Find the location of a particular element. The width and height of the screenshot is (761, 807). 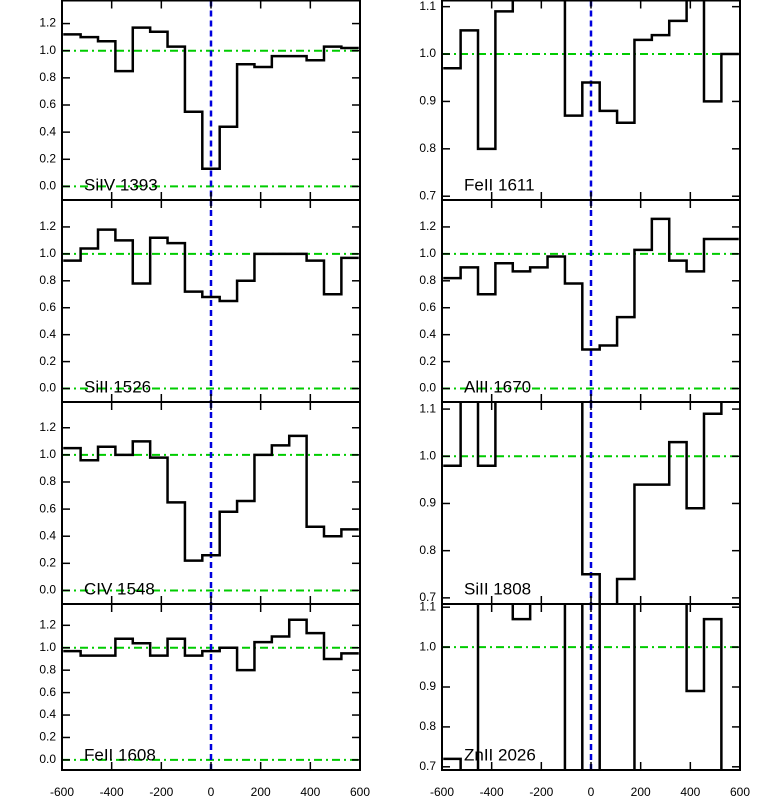

panel: 0.7 0.8 0.9 1.0 1.1 FeII 1611 is located at coordinates (580, 101).